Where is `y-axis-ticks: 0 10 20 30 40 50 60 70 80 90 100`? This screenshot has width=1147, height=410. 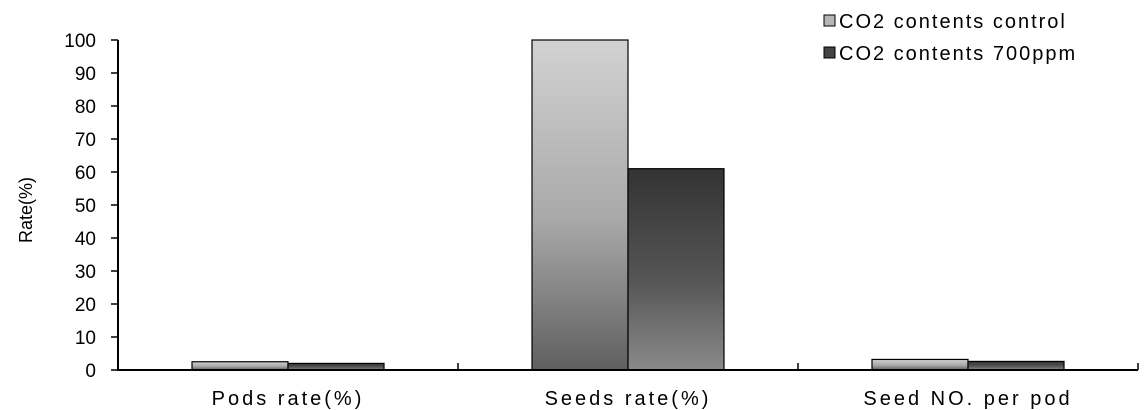
y-axis-ticks: 0 10 20 30 40 50 60 70 80 90 100 is located at coordinates (91, 206).